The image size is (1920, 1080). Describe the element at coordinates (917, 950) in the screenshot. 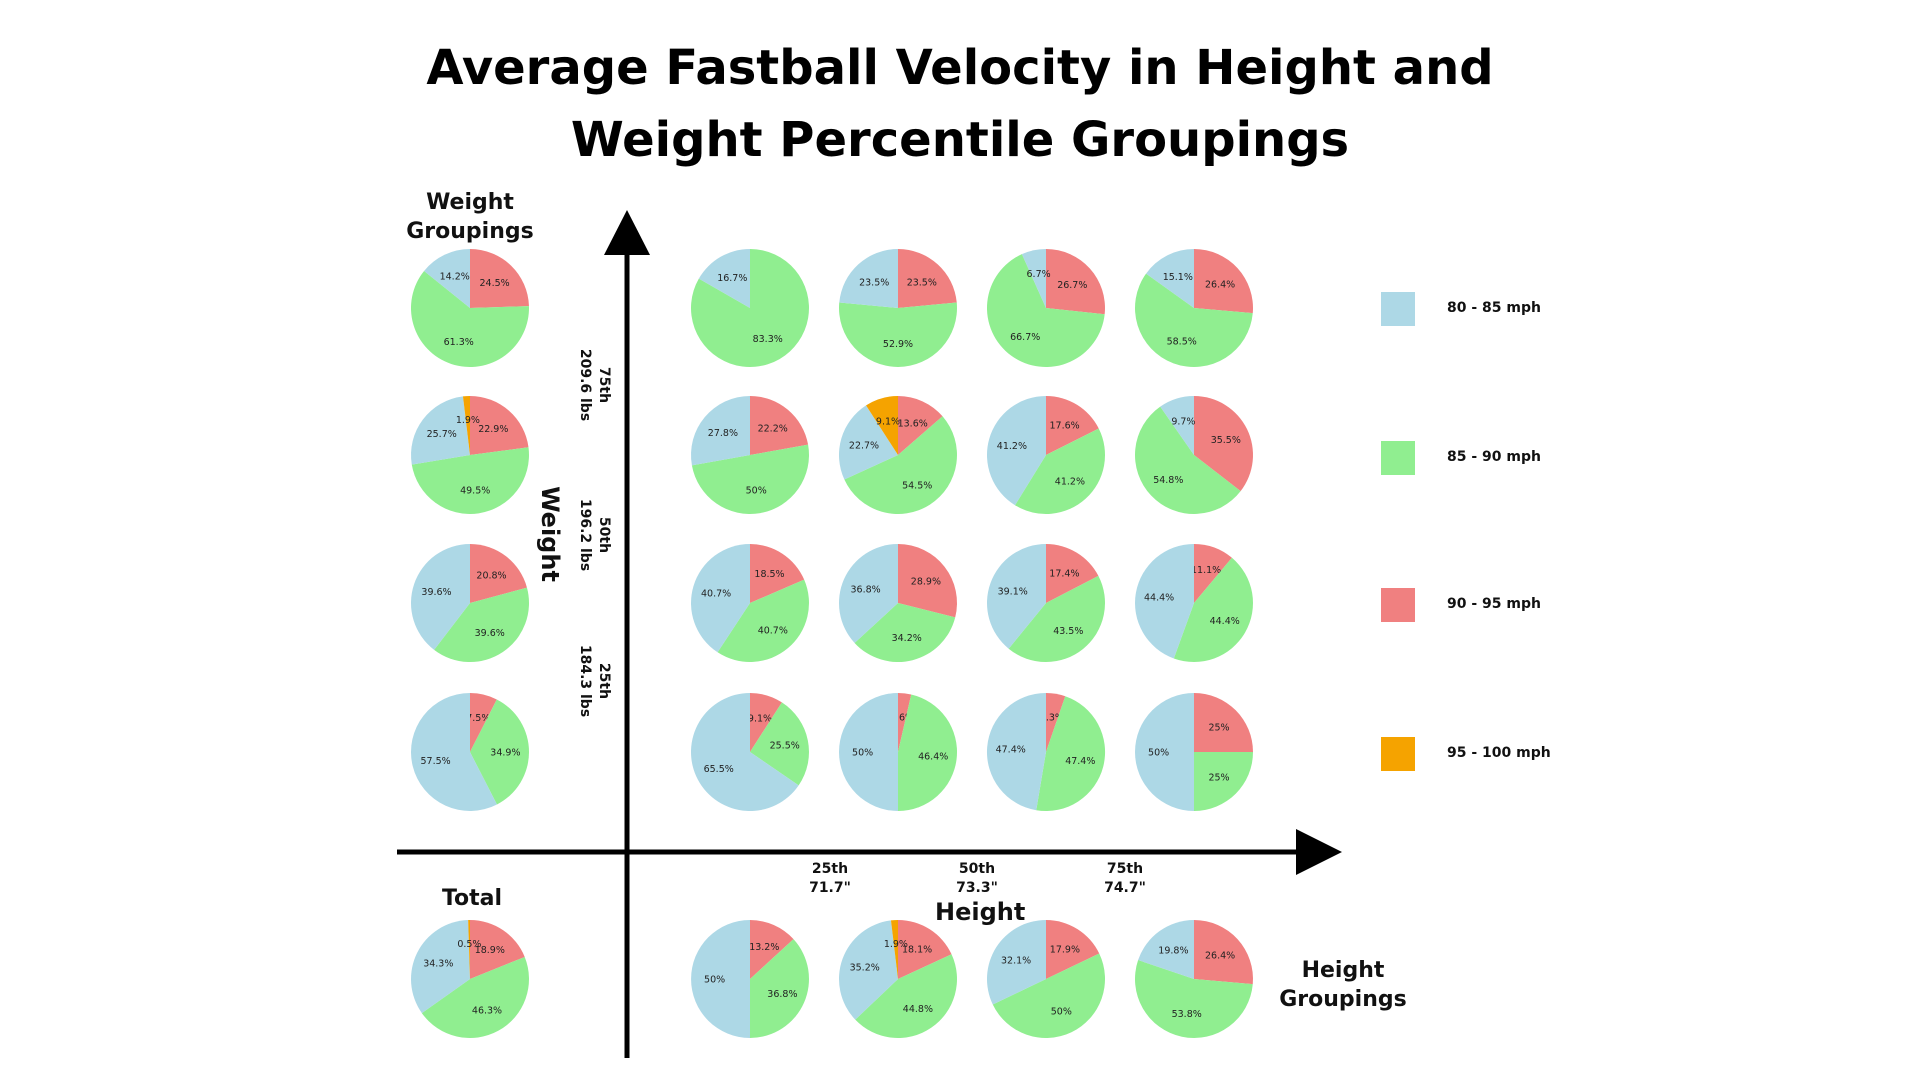

I see `pie-height-grouping-2-label-90-95: 18.1%` at that location.